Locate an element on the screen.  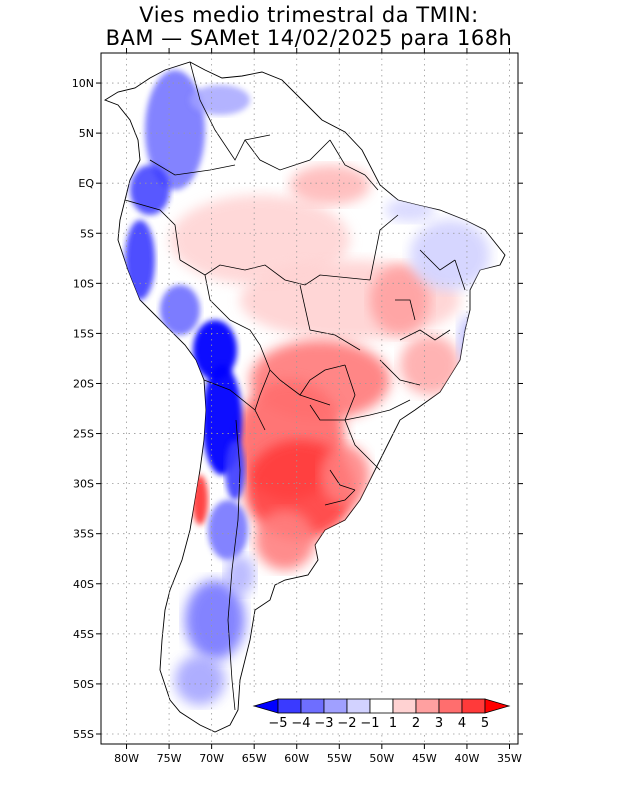
legend-label: −2 is located at coordinates (346, 723).